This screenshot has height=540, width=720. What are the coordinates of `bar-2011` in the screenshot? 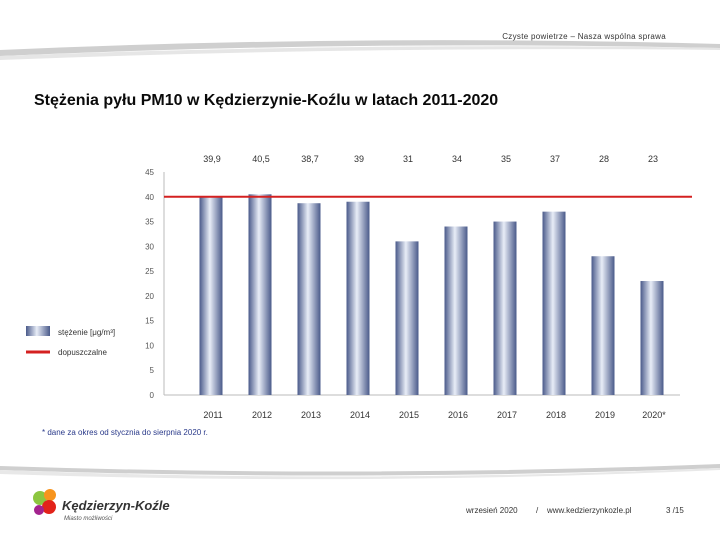 It's located at (211, 296).